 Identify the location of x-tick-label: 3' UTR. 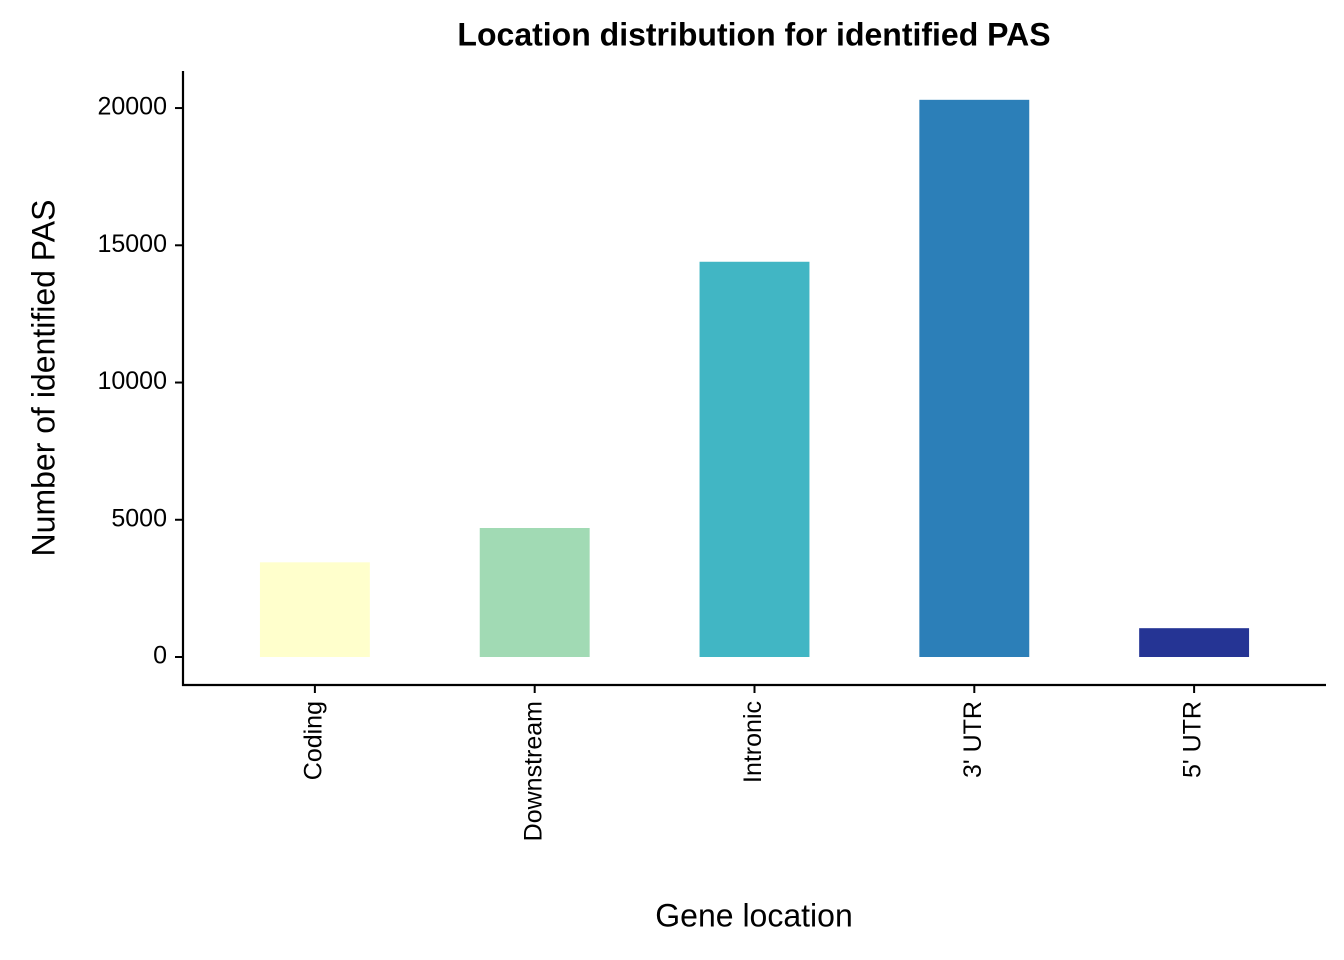
(973, 739).